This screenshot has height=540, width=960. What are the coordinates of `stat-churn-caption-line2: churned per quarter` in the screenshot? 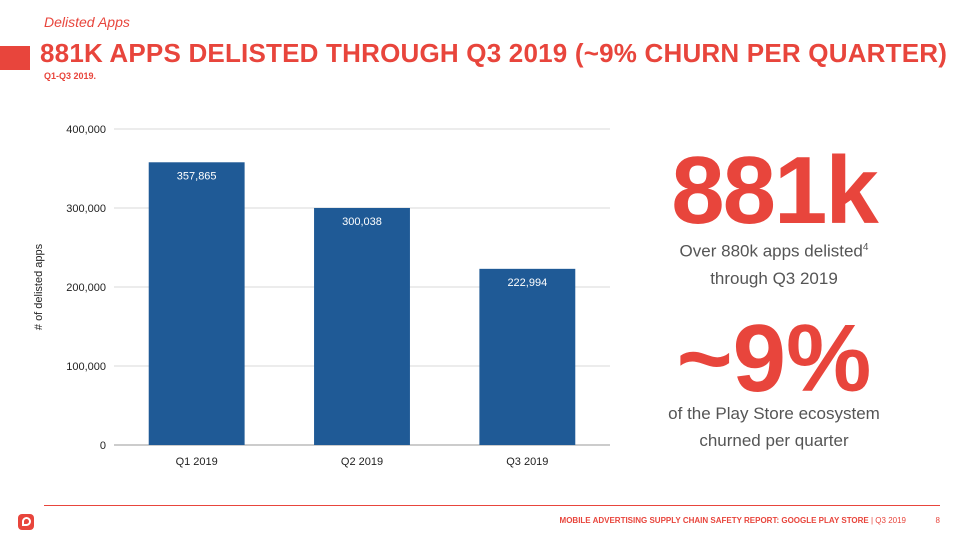 It's located at (774, 440).